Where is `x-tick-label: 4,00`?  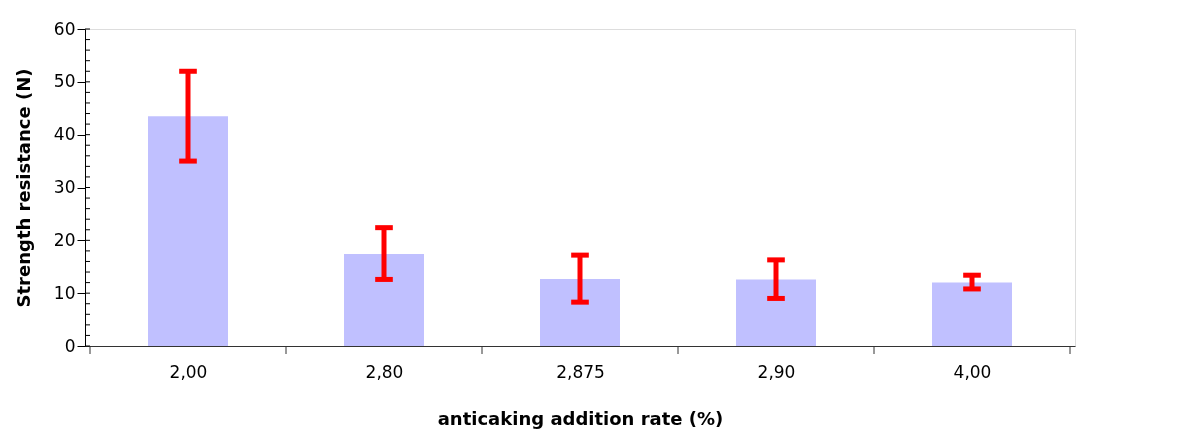 x-tick-label: 4,00 is located at coordinates (972, 371).